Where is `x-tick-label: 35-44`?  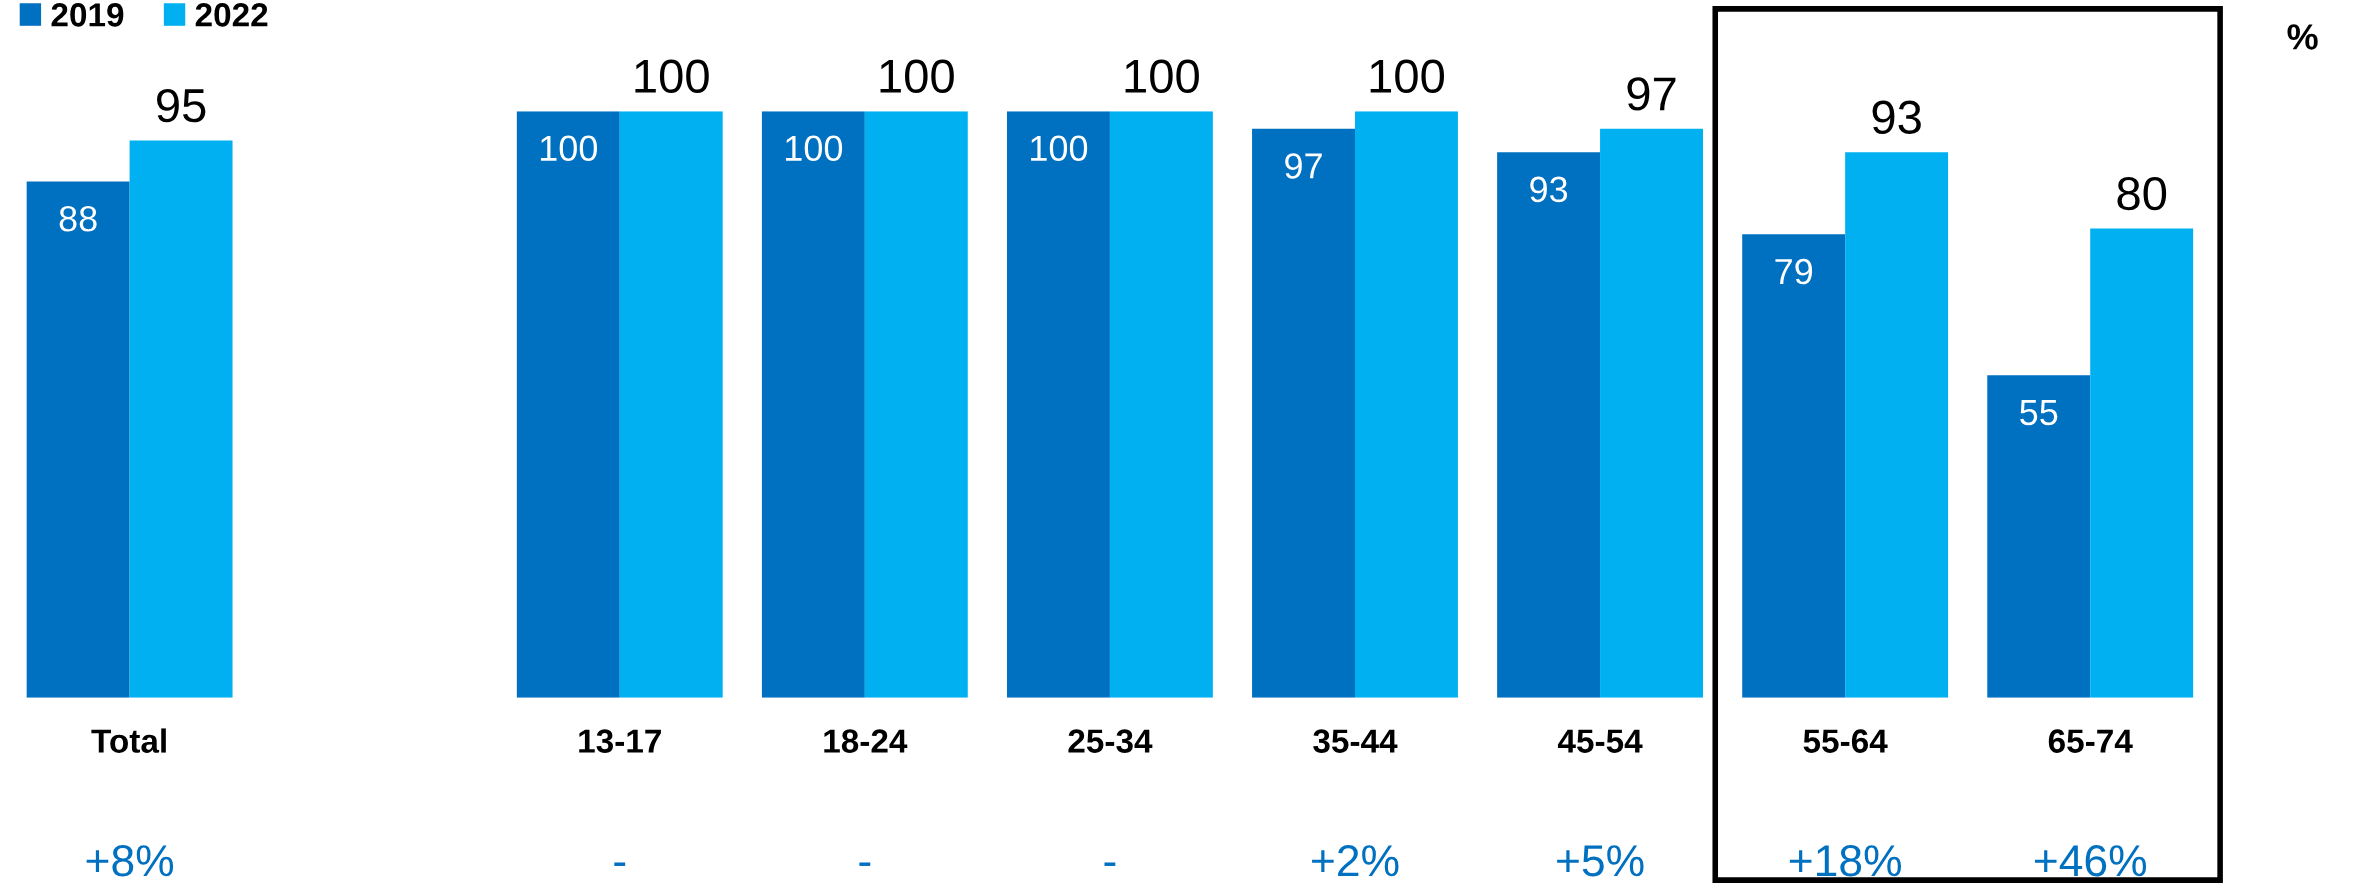 x-tick-label: 35-44 is located at coordinates (1355, 741).